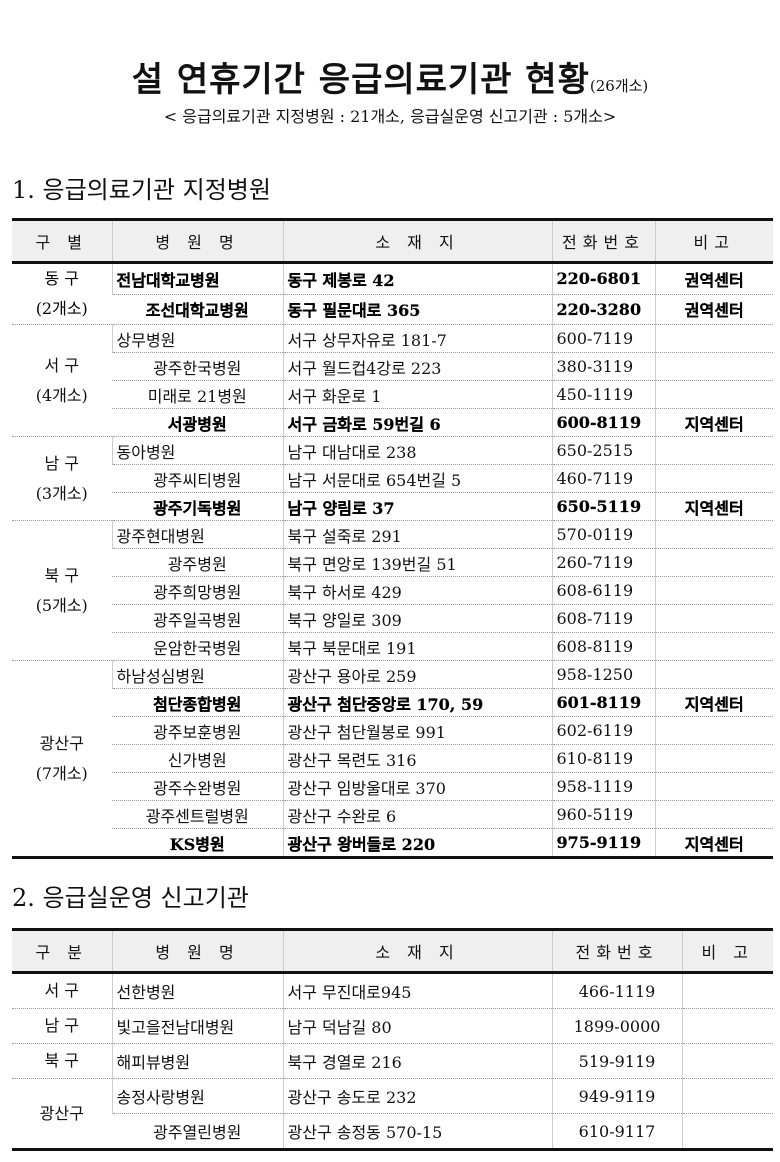 The width and height of the screenshot is (780, 1162). I want to click on table-row: 조선대학교병원 동구 필문대로 365 220-3280 권역센터, so click(392, 309).